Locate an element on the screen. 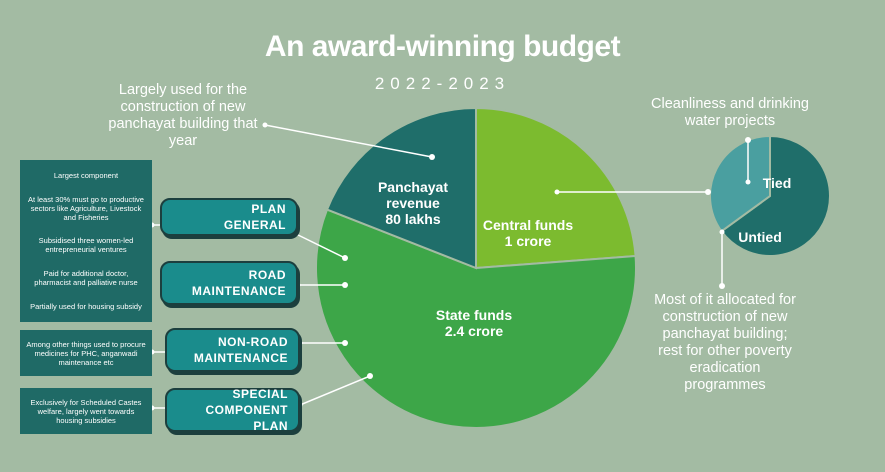  slice-value: 2.4 crore is located at coordinates (474, 331).